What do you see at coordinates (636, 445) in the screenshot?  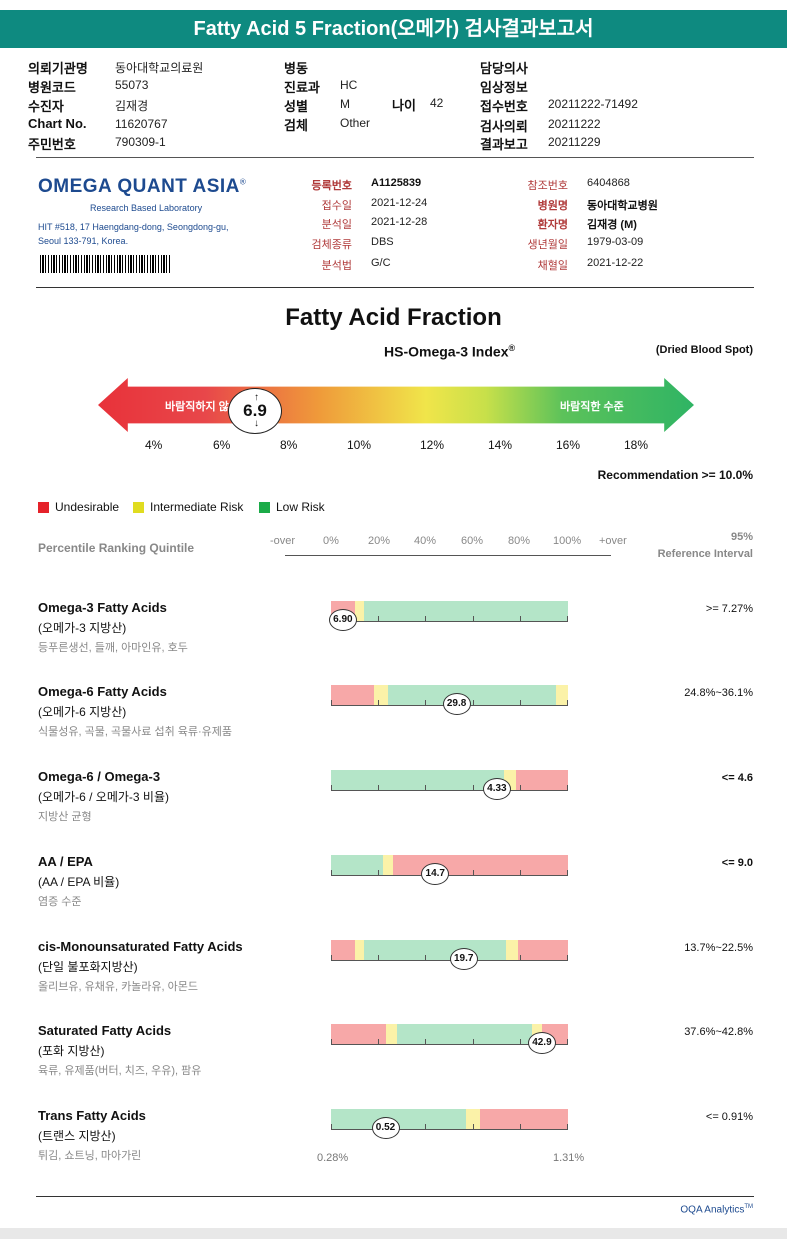 I see `index-tick-7: 18%` at bounding box center [636, 445].